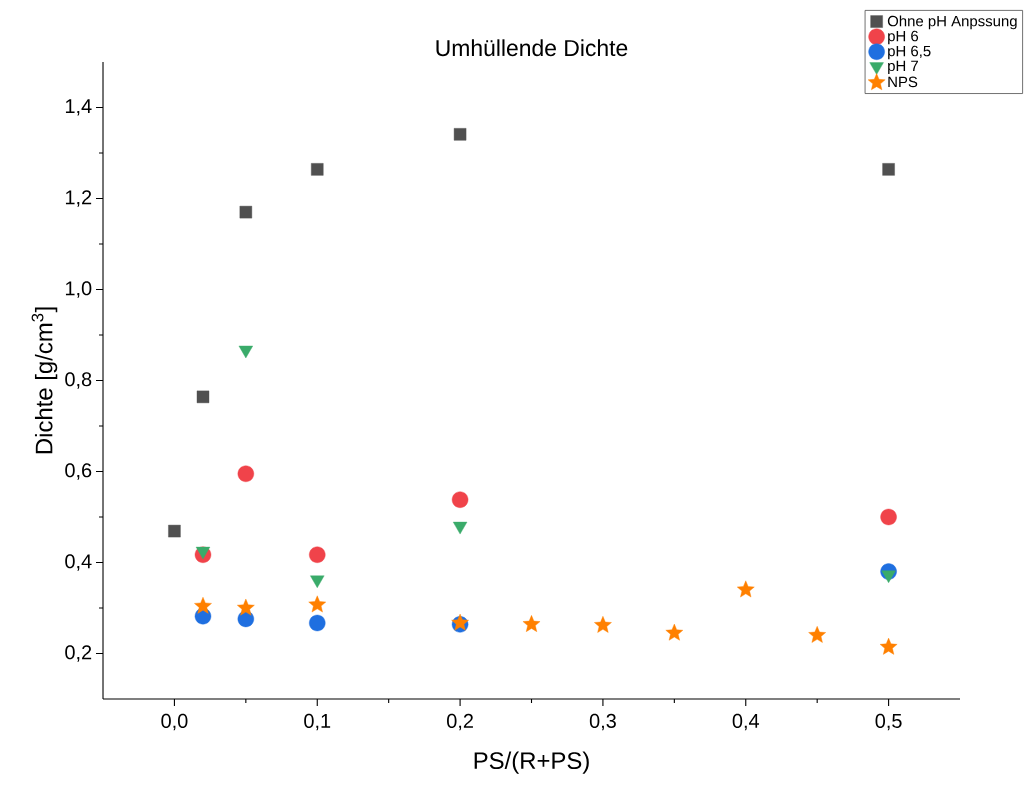  I want to click on legend-label: NPS, so click(903, 82).